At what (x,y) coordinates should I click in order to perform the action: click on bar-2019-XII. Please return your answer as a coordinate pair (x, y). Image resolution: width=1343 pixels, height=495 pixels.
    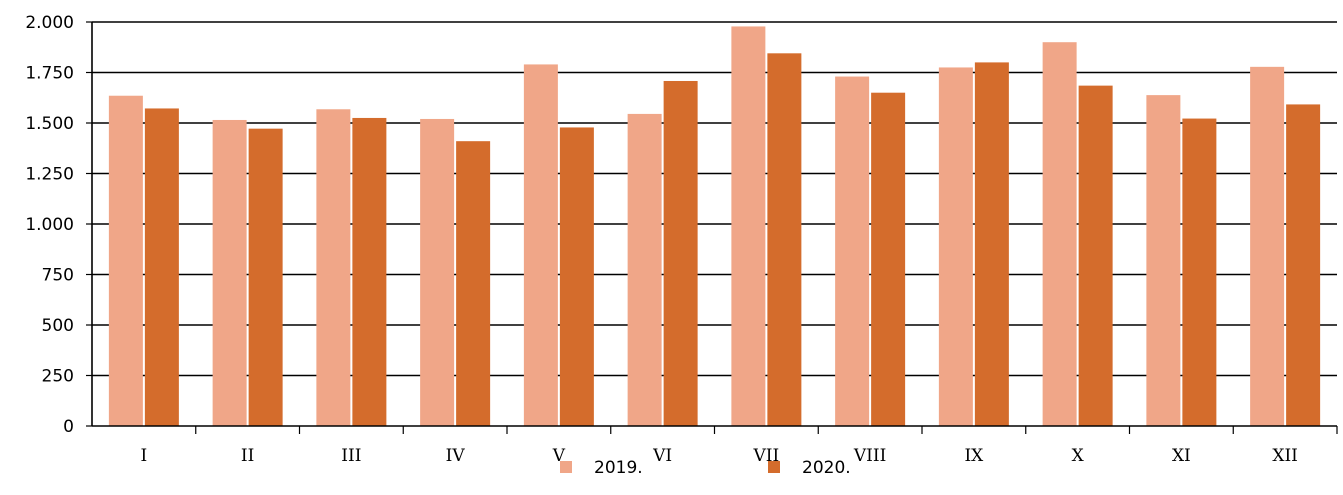
    Looking at the image, I should click on (1267, 246).